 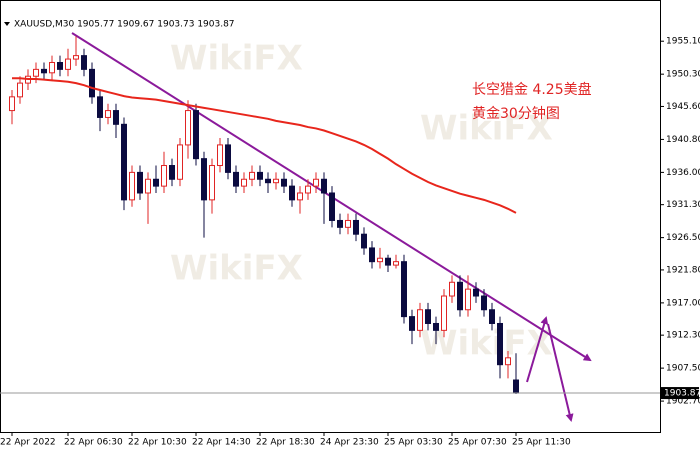 I want to click on annotation: 长空猎金 4.25美盘, so click(x=532, y=89).